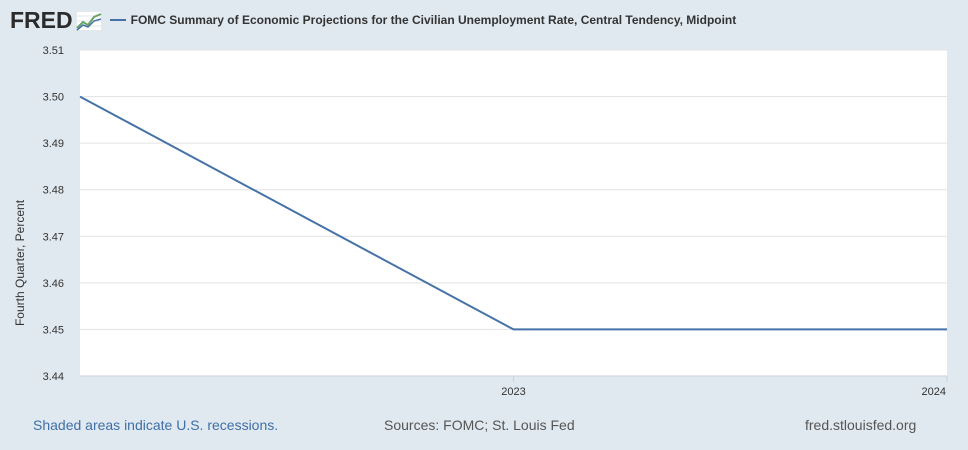  What do you see at coordinates (53, 51) in the screenshot?
I see `y-tick-label: 3.51` at bounding box center [53, 51].